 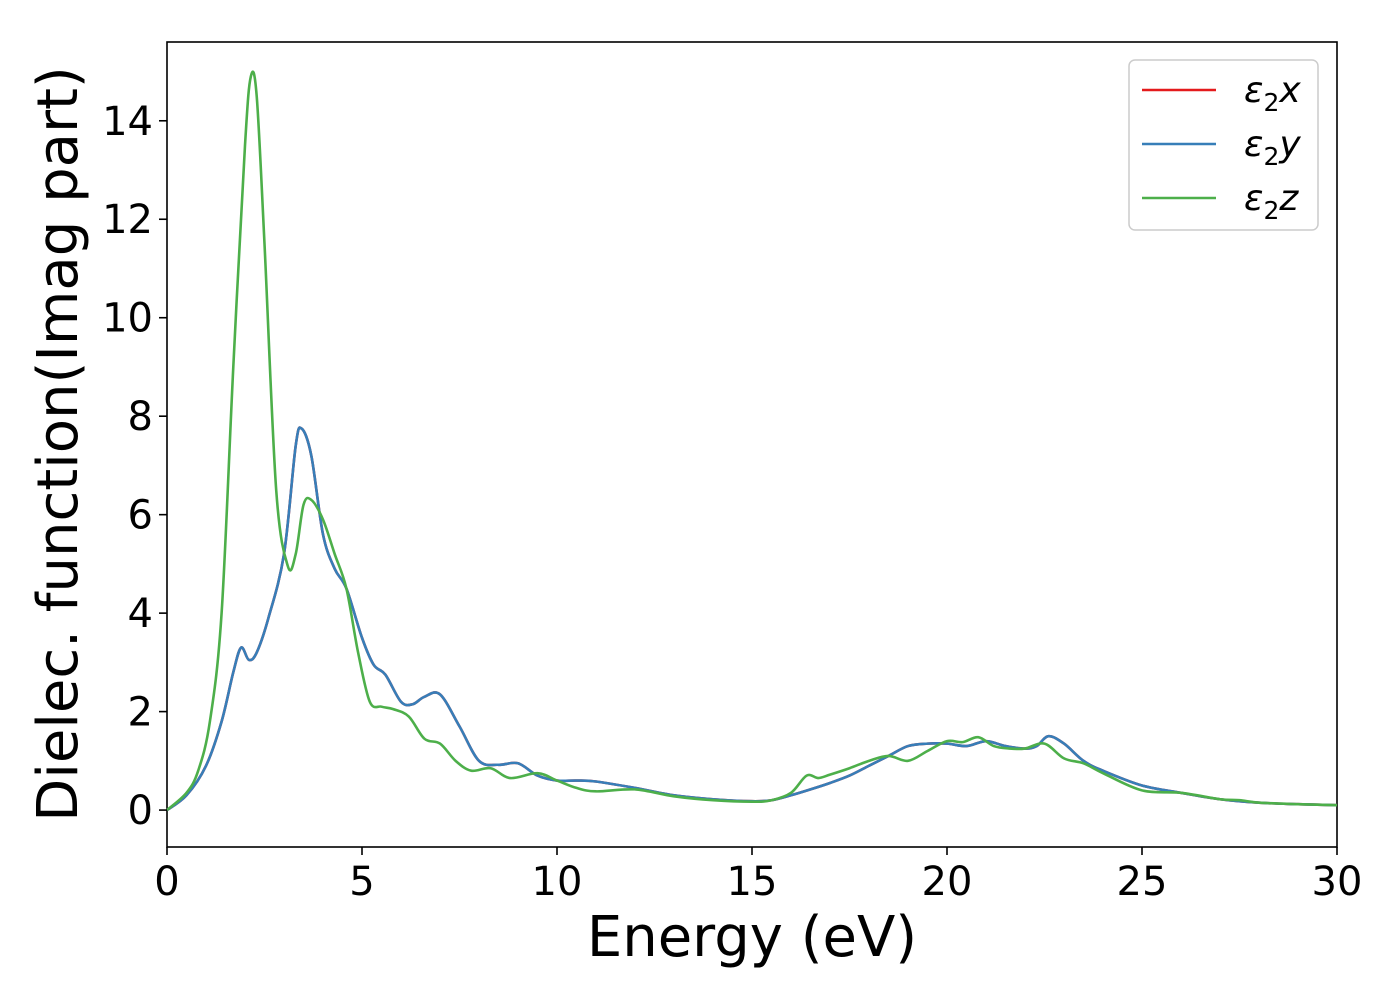 I want to click on y-tick-label-0: 0, so click(x=140, y=811).